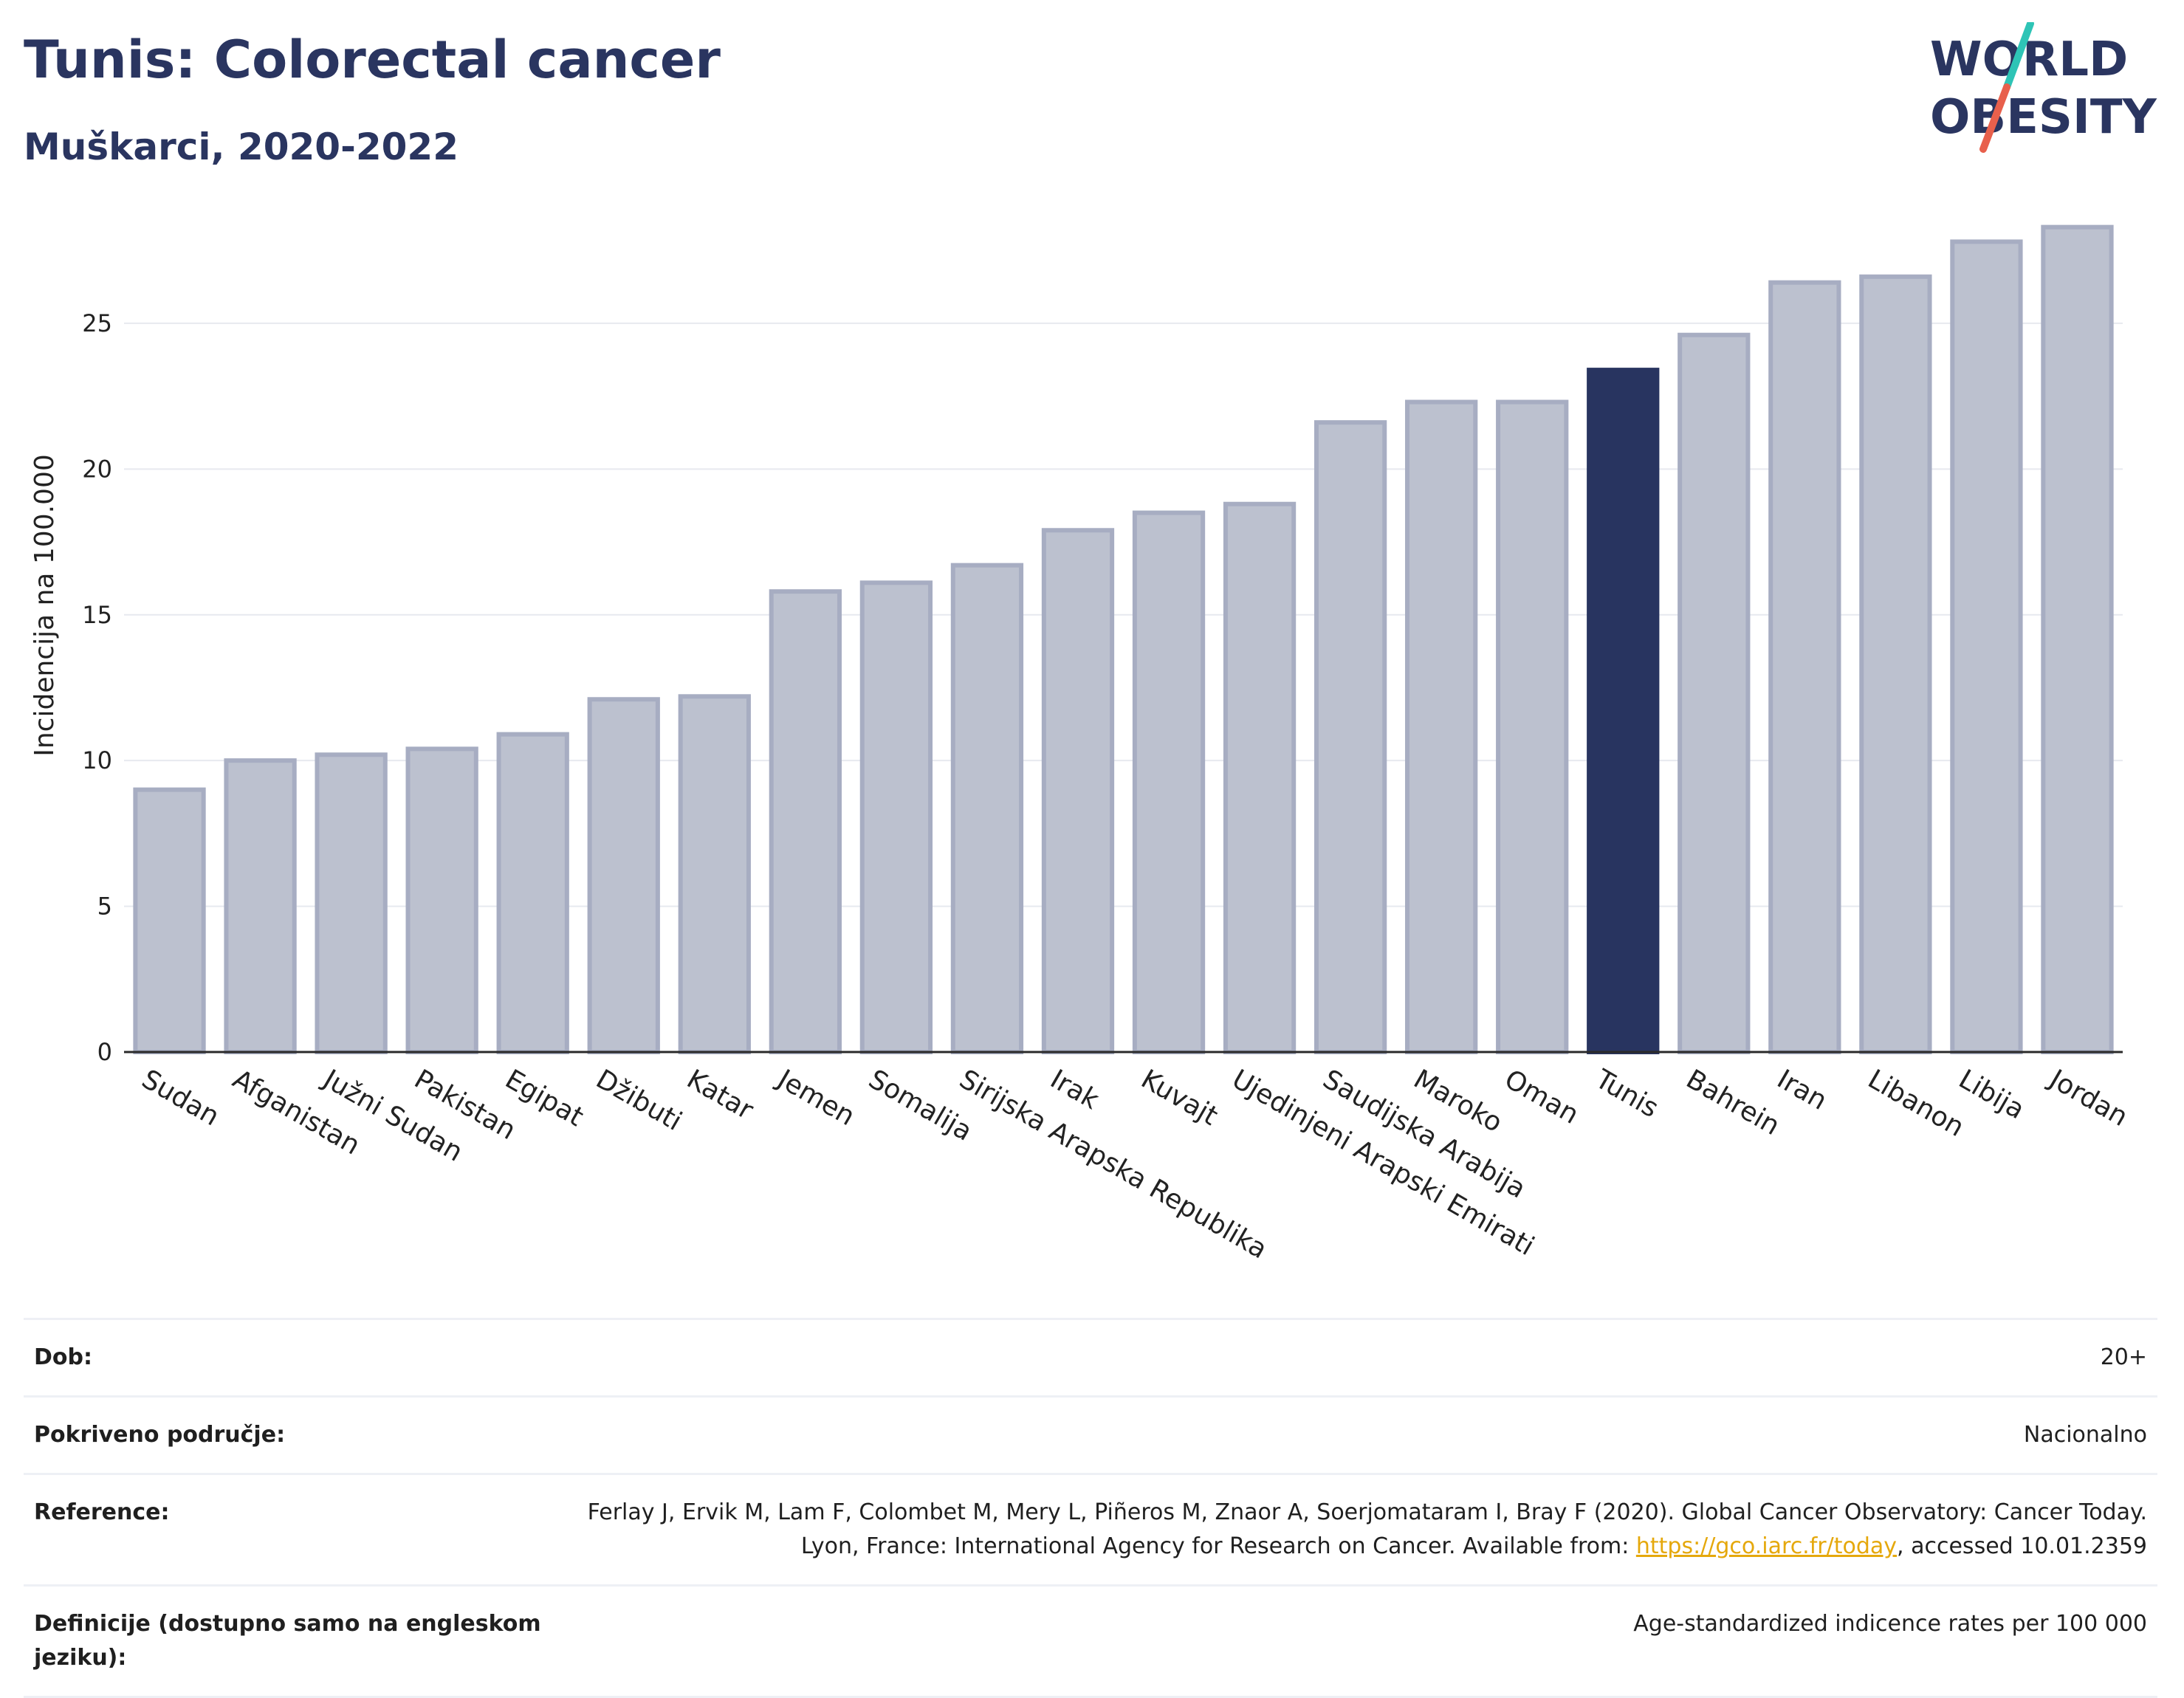 The width and height of the screenshot is (2184, 1698). What do you see at coordinates (1767, 1546) in the screenshot?
I see `reference-link: https://gco.iarc.fr/today` at bounding box center [1767, 1546].